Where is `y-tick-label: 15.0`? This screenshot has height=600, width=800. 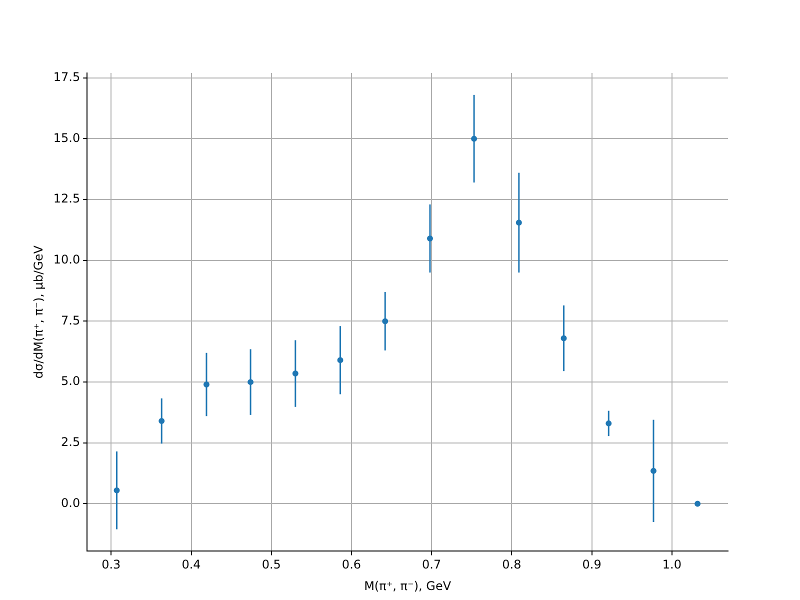 y-tick-label: 15.0 is located at coordinates (66, 137).